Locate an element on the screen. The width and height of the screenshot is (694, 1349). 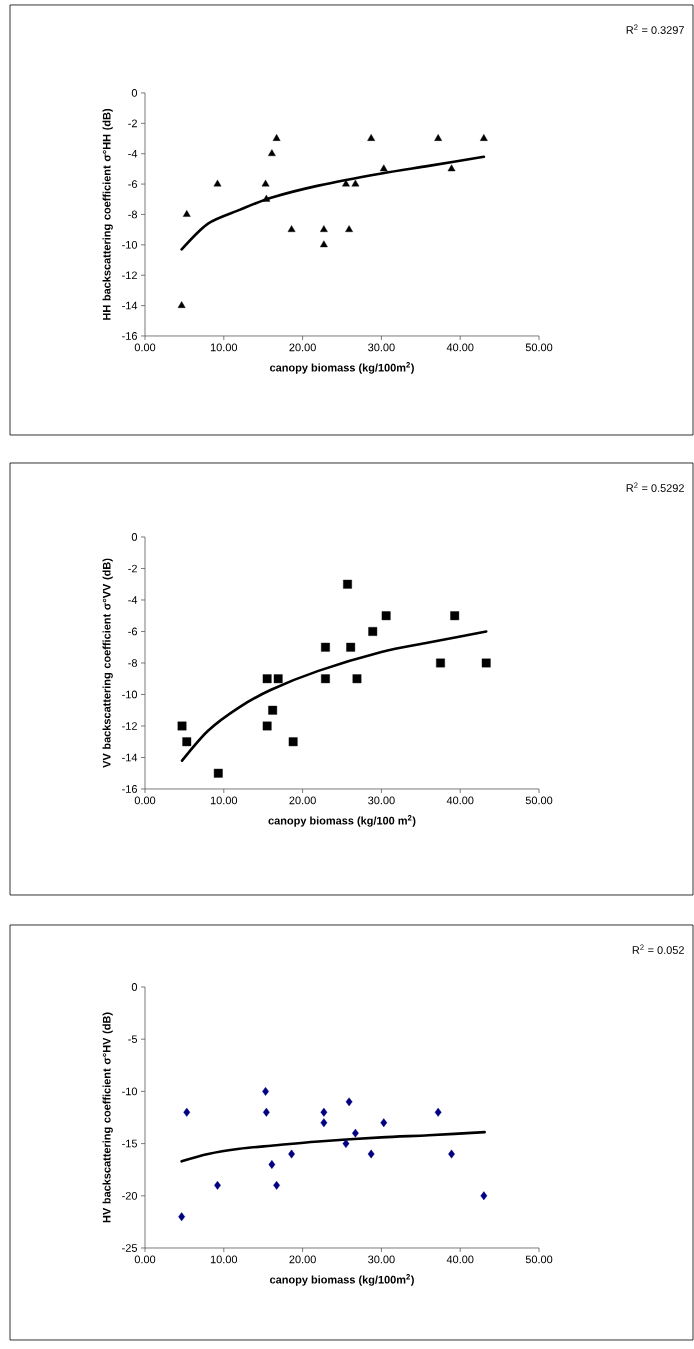
text: R$^{2}$ = 0.052 is located at coordinates (658, 949).